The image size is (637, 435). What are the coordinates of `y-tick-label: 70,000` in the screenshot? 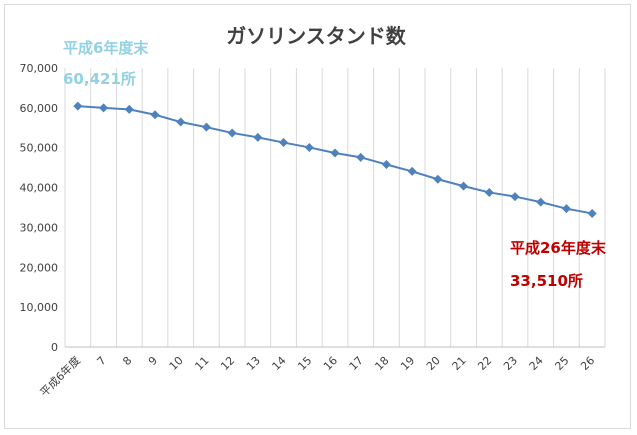 It's located at (39, 68).